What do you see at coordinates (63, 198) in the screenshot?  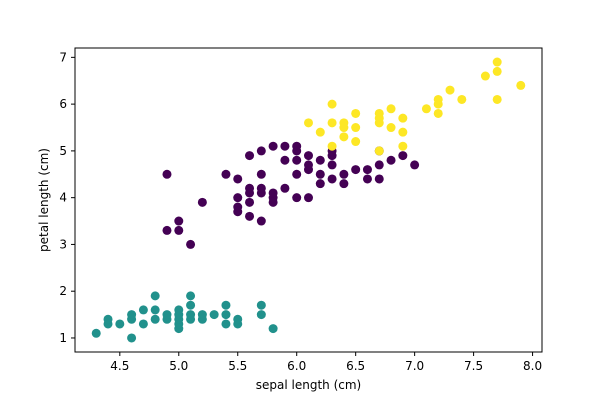 I see `y-tick-label: 4` at bounding box center [63, 198].